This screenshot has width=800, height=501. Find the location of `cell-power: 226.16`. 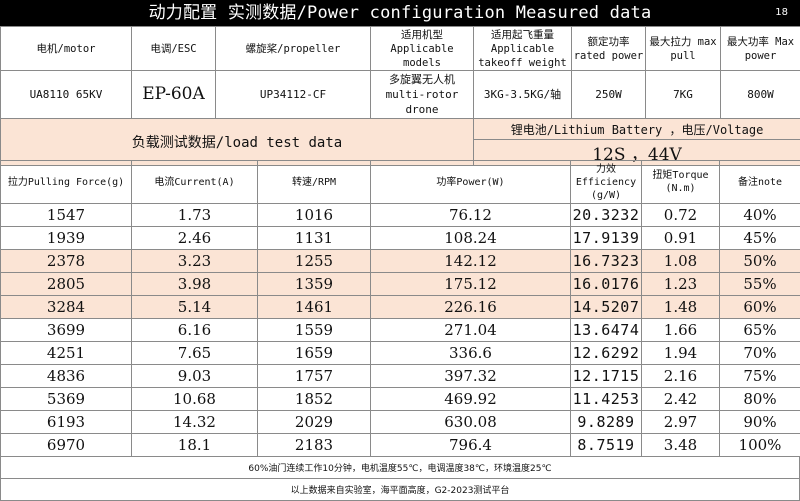

cell-power: 226.16 is located at coordinates (471, 307).